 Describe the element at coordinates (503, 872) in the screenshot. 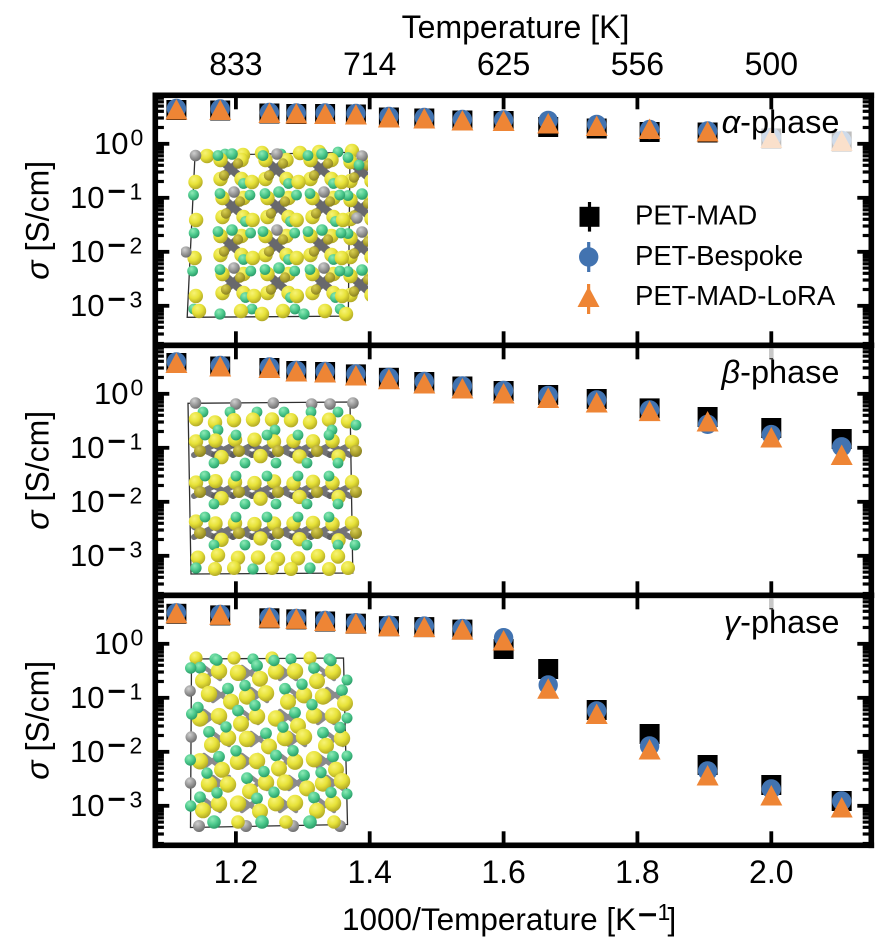

I see `svg-text: 1.6` at that location.